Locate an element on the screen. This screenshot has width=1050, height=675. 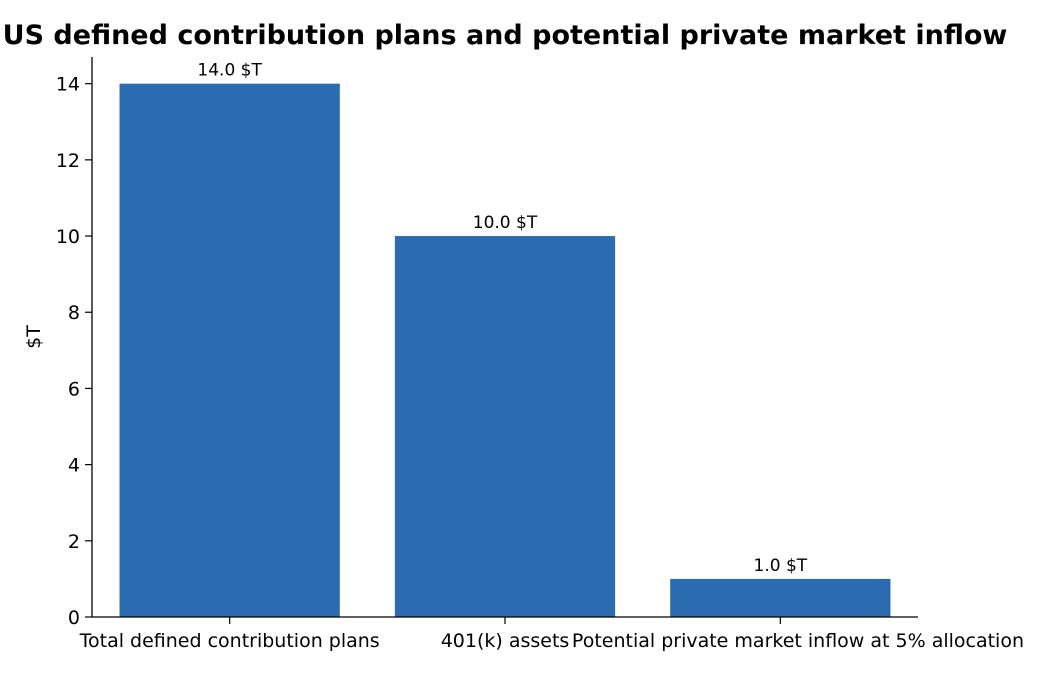
data-label: 14.0 $T is located at coordinates (229, 71).